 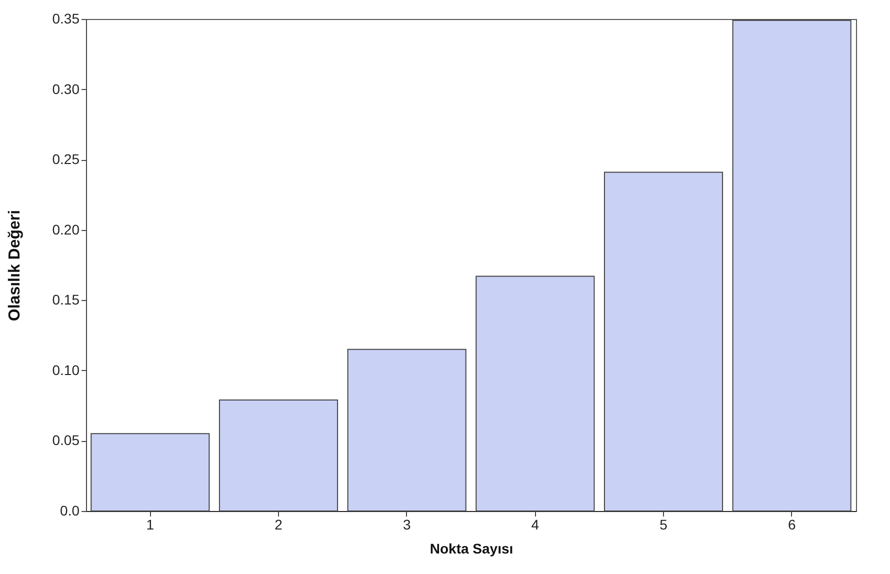 I want to click on x-tick-label: 5, so click(x=664, y=524).